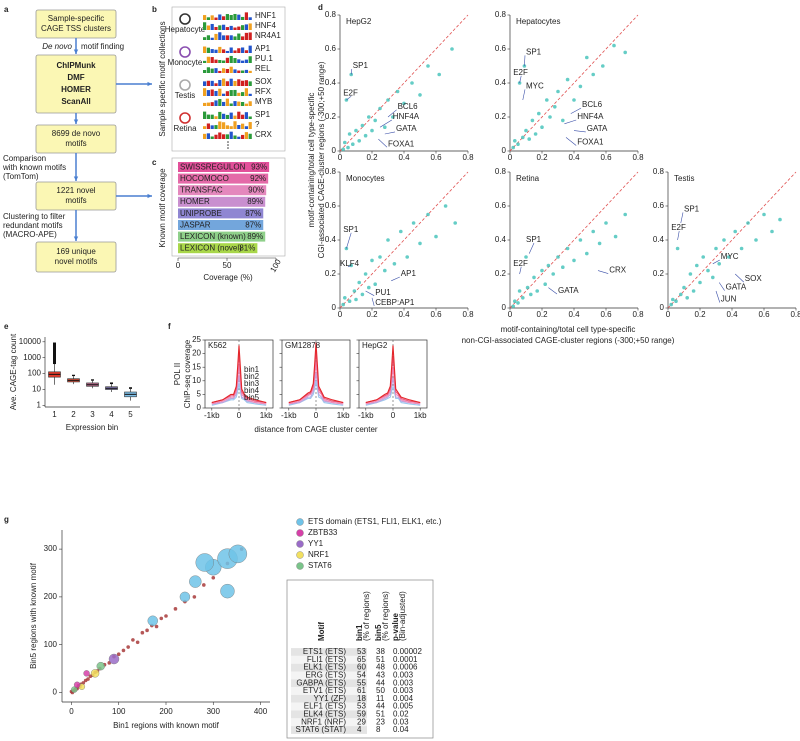  I want to click on annotation: SP1, so click(692, 209).